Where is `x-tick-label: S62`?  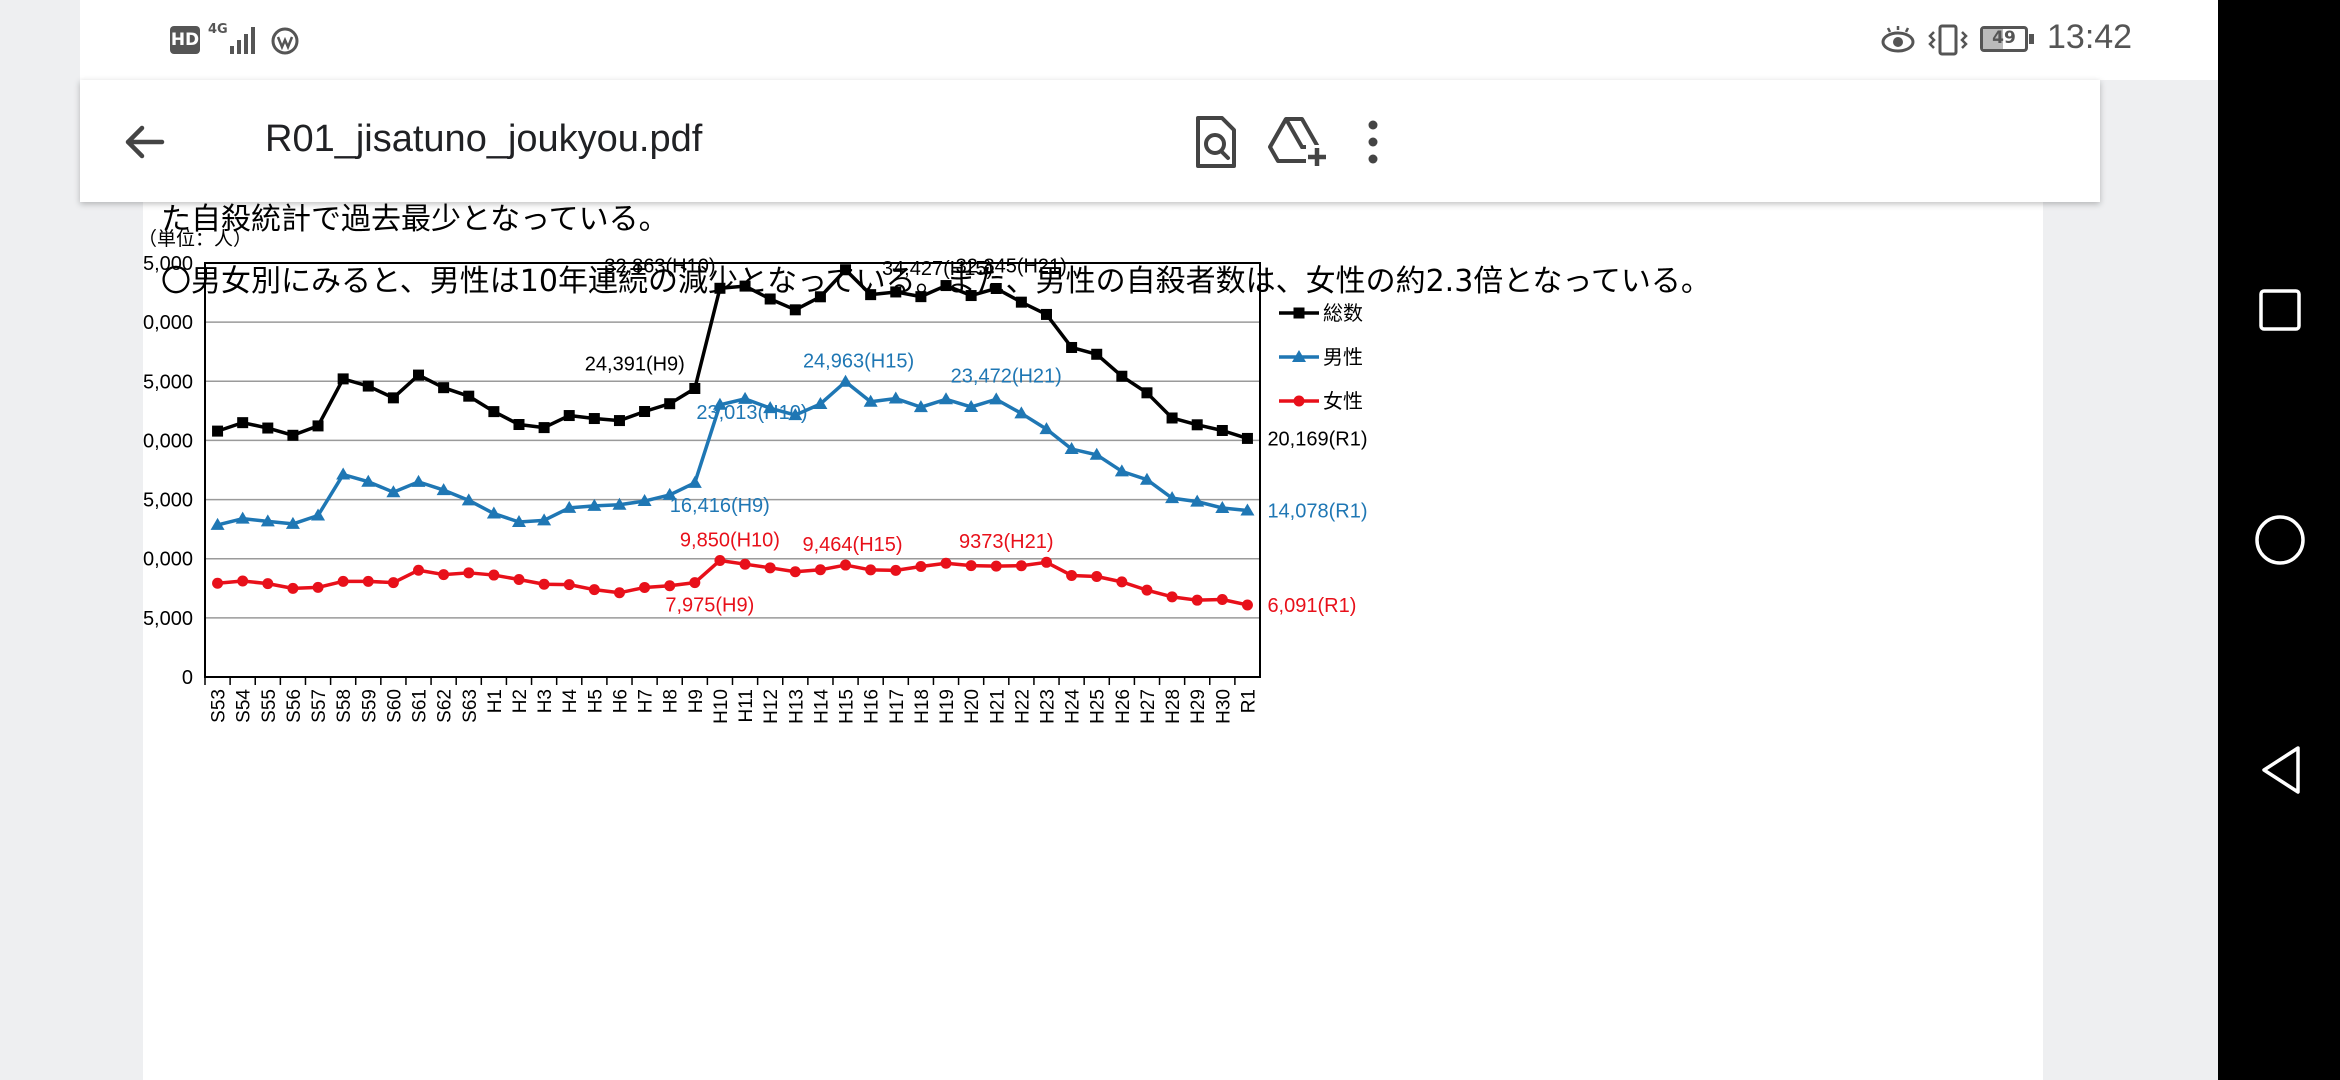
x-tick-label: S62 is located at coordinates (445, 706).